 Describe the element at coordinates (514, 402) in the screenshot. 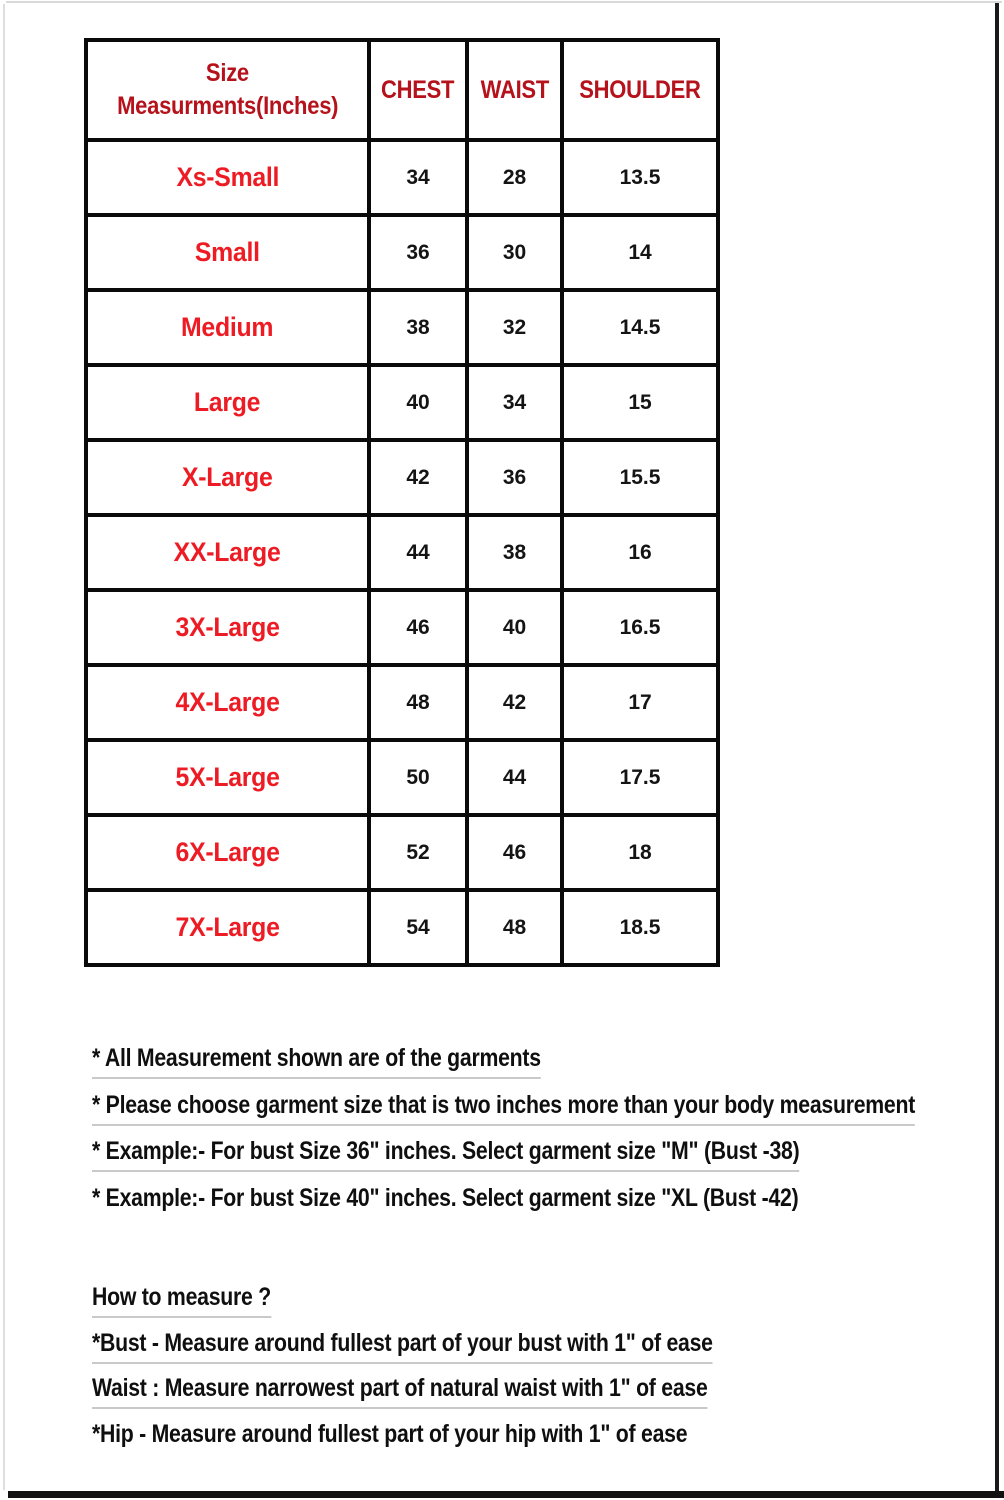

I see `waist-cell: 34` at that location.